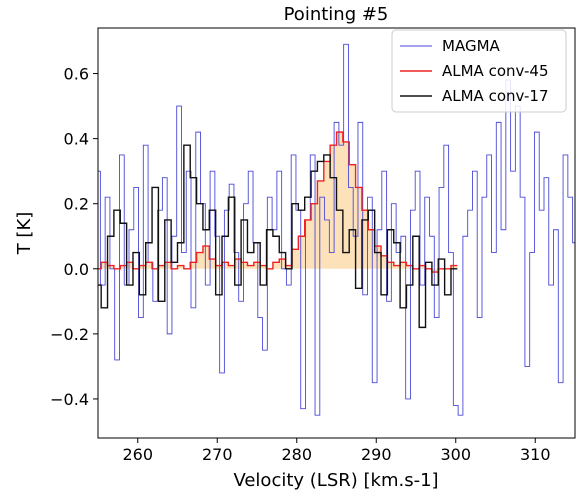  What do you see at coordinates (535, 454) in the screenshot?
I see `x-tick-label: 310` at bounding box center [535, 454].